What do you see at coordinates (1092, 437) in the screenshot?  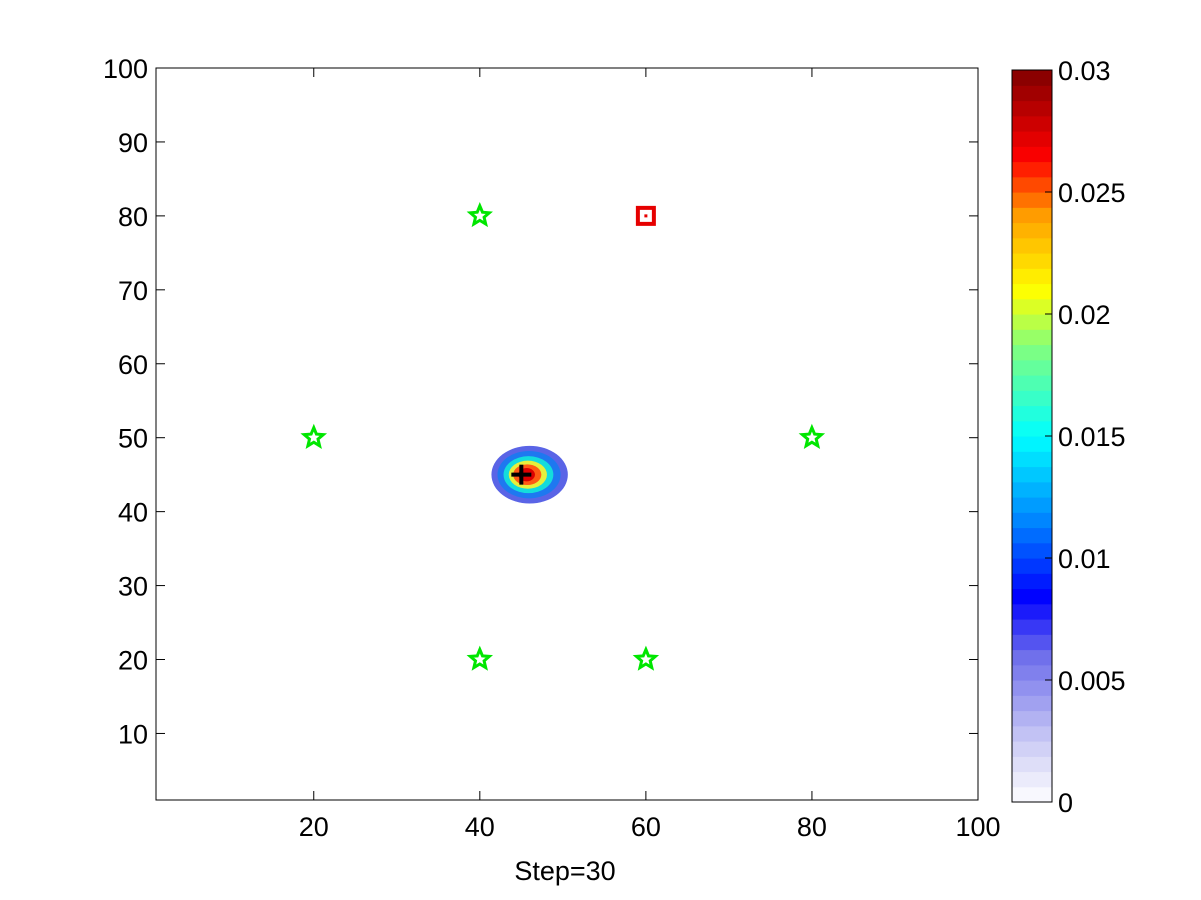 I see `colorbar-tick-label-3: 0.015` at bounding box center [1092, 437].